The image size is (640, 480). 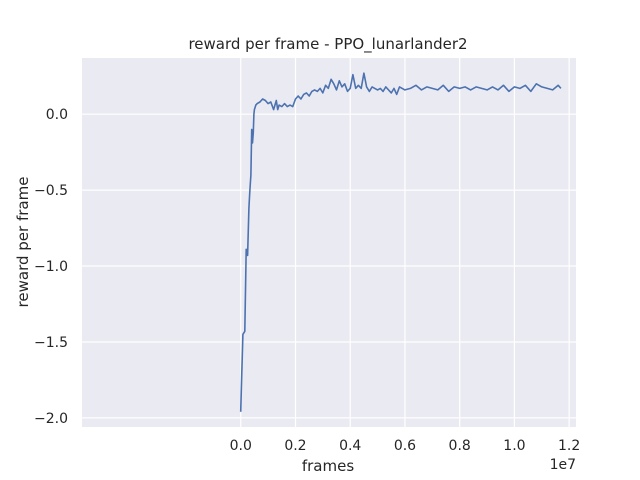 What do you see at coordinates (563, 465) in the screenshot?
I see `x-offset-label: 1e7` at bounding box center [563, 465].